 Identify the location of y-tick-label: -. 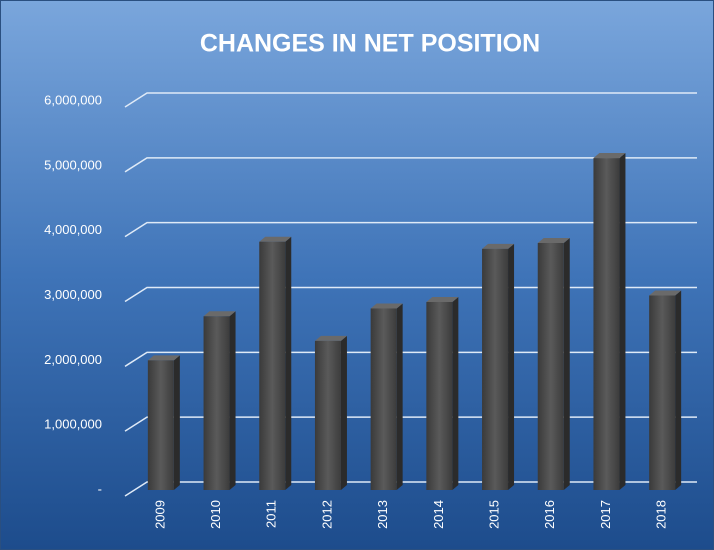
(100, 488).